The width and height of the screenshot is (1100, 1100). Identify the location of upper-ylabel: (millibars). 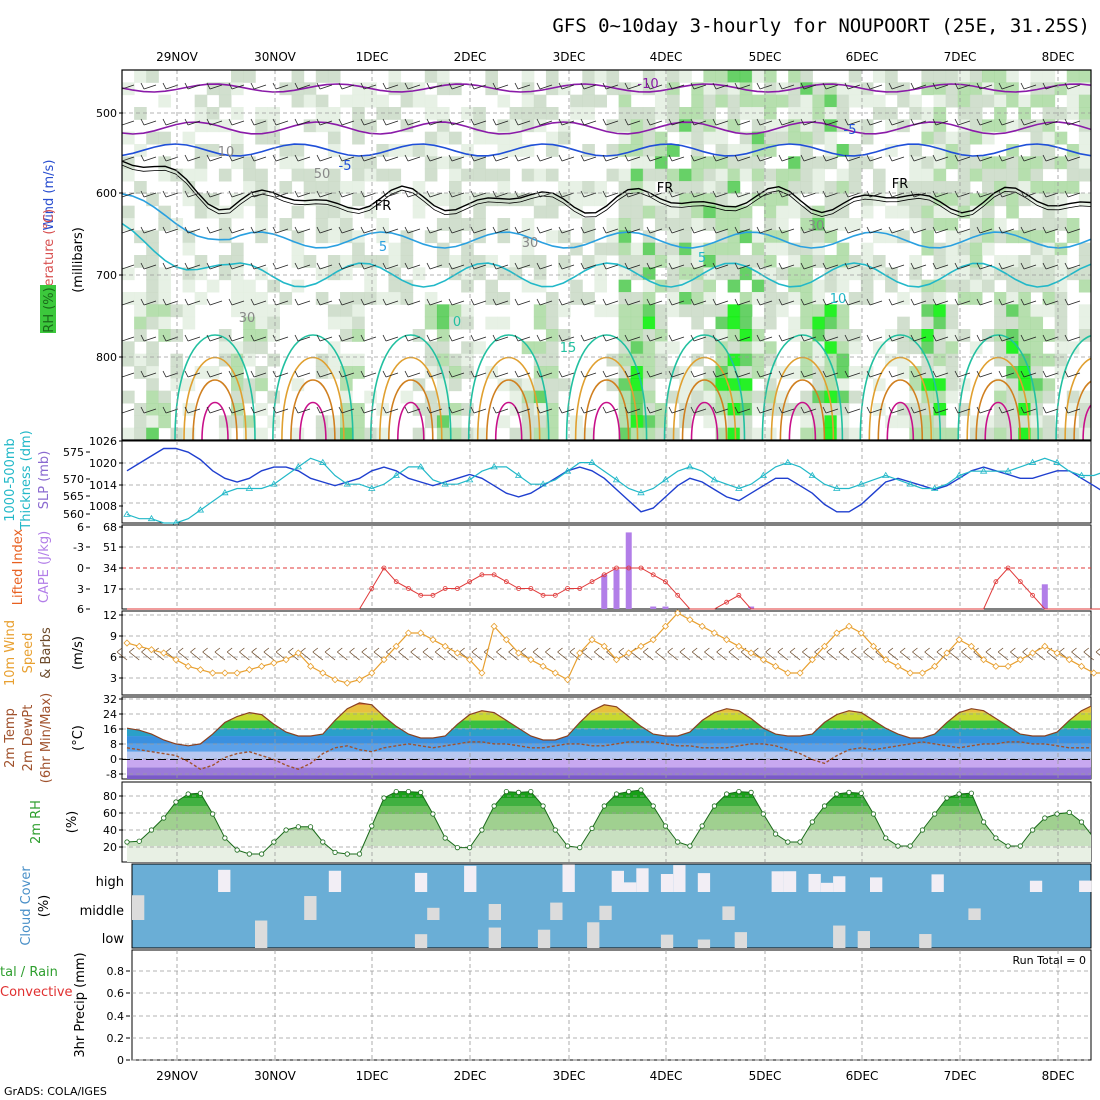
(78, 260).